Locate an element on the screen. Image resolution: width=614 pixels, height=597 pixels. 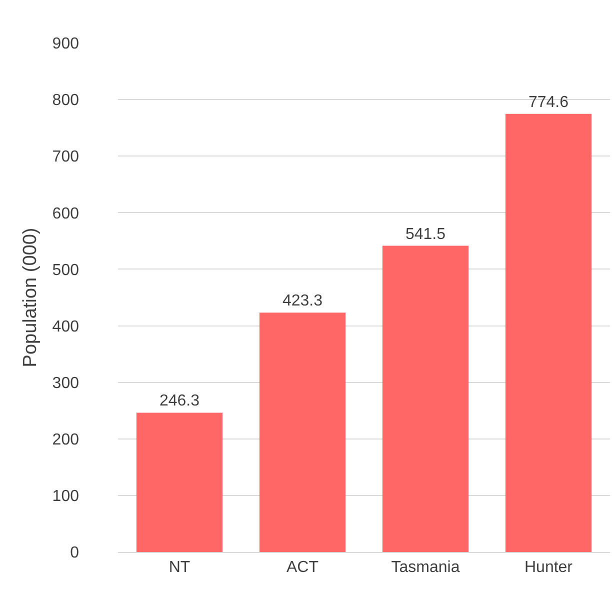
y-tick-label: 700 is located at coordinates (66, 157).